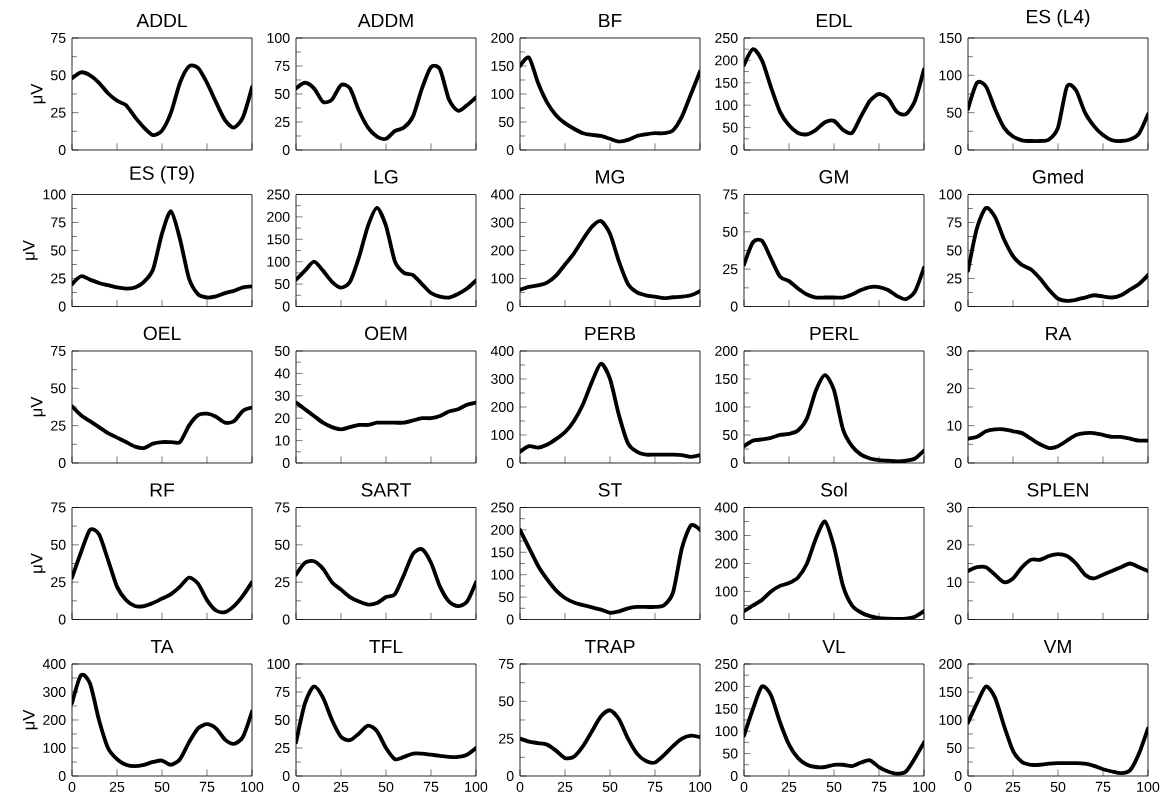 Image resolution: width=1171 pixels, height=807 pixels. I want to click on chart-title: Sol, so click(834, 489).